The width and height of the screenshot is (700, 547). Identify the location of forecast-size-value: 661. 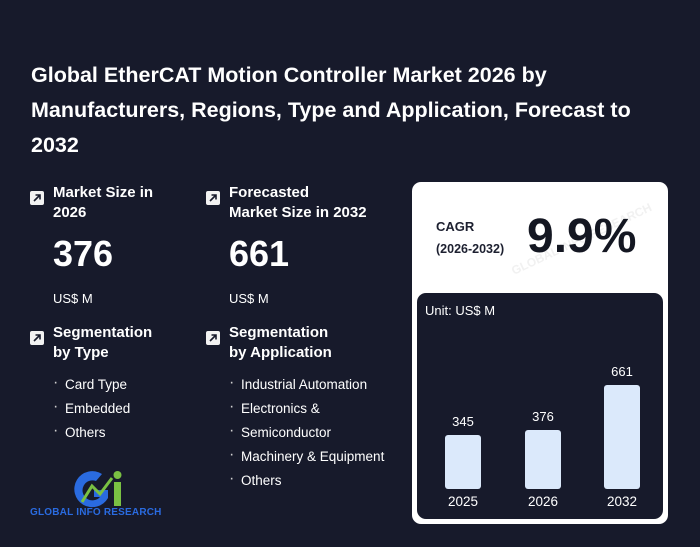
(259, 253).